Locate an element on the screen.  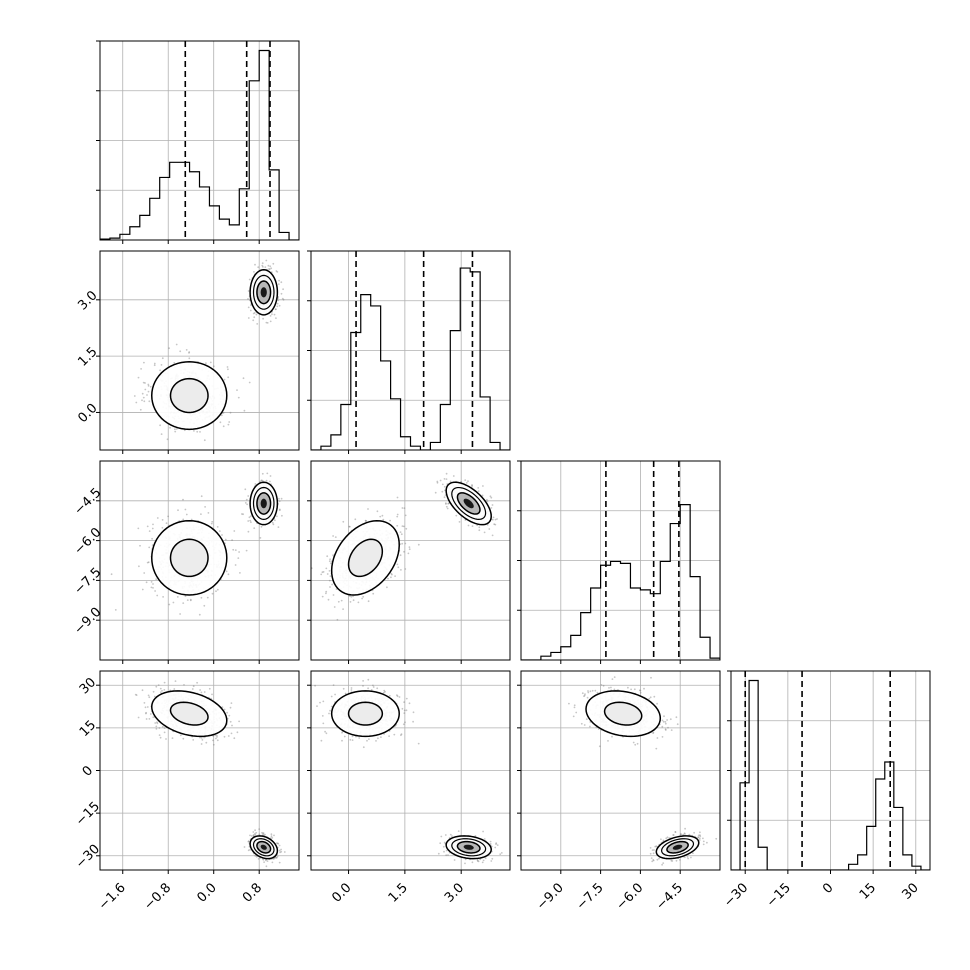
density-fill is located at coordinates (189, 395).